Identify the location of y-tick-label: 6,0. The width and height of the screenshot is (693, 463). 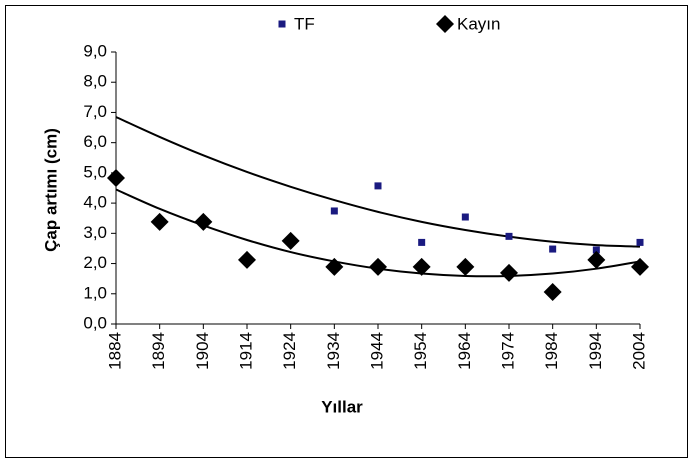
(95, 141).